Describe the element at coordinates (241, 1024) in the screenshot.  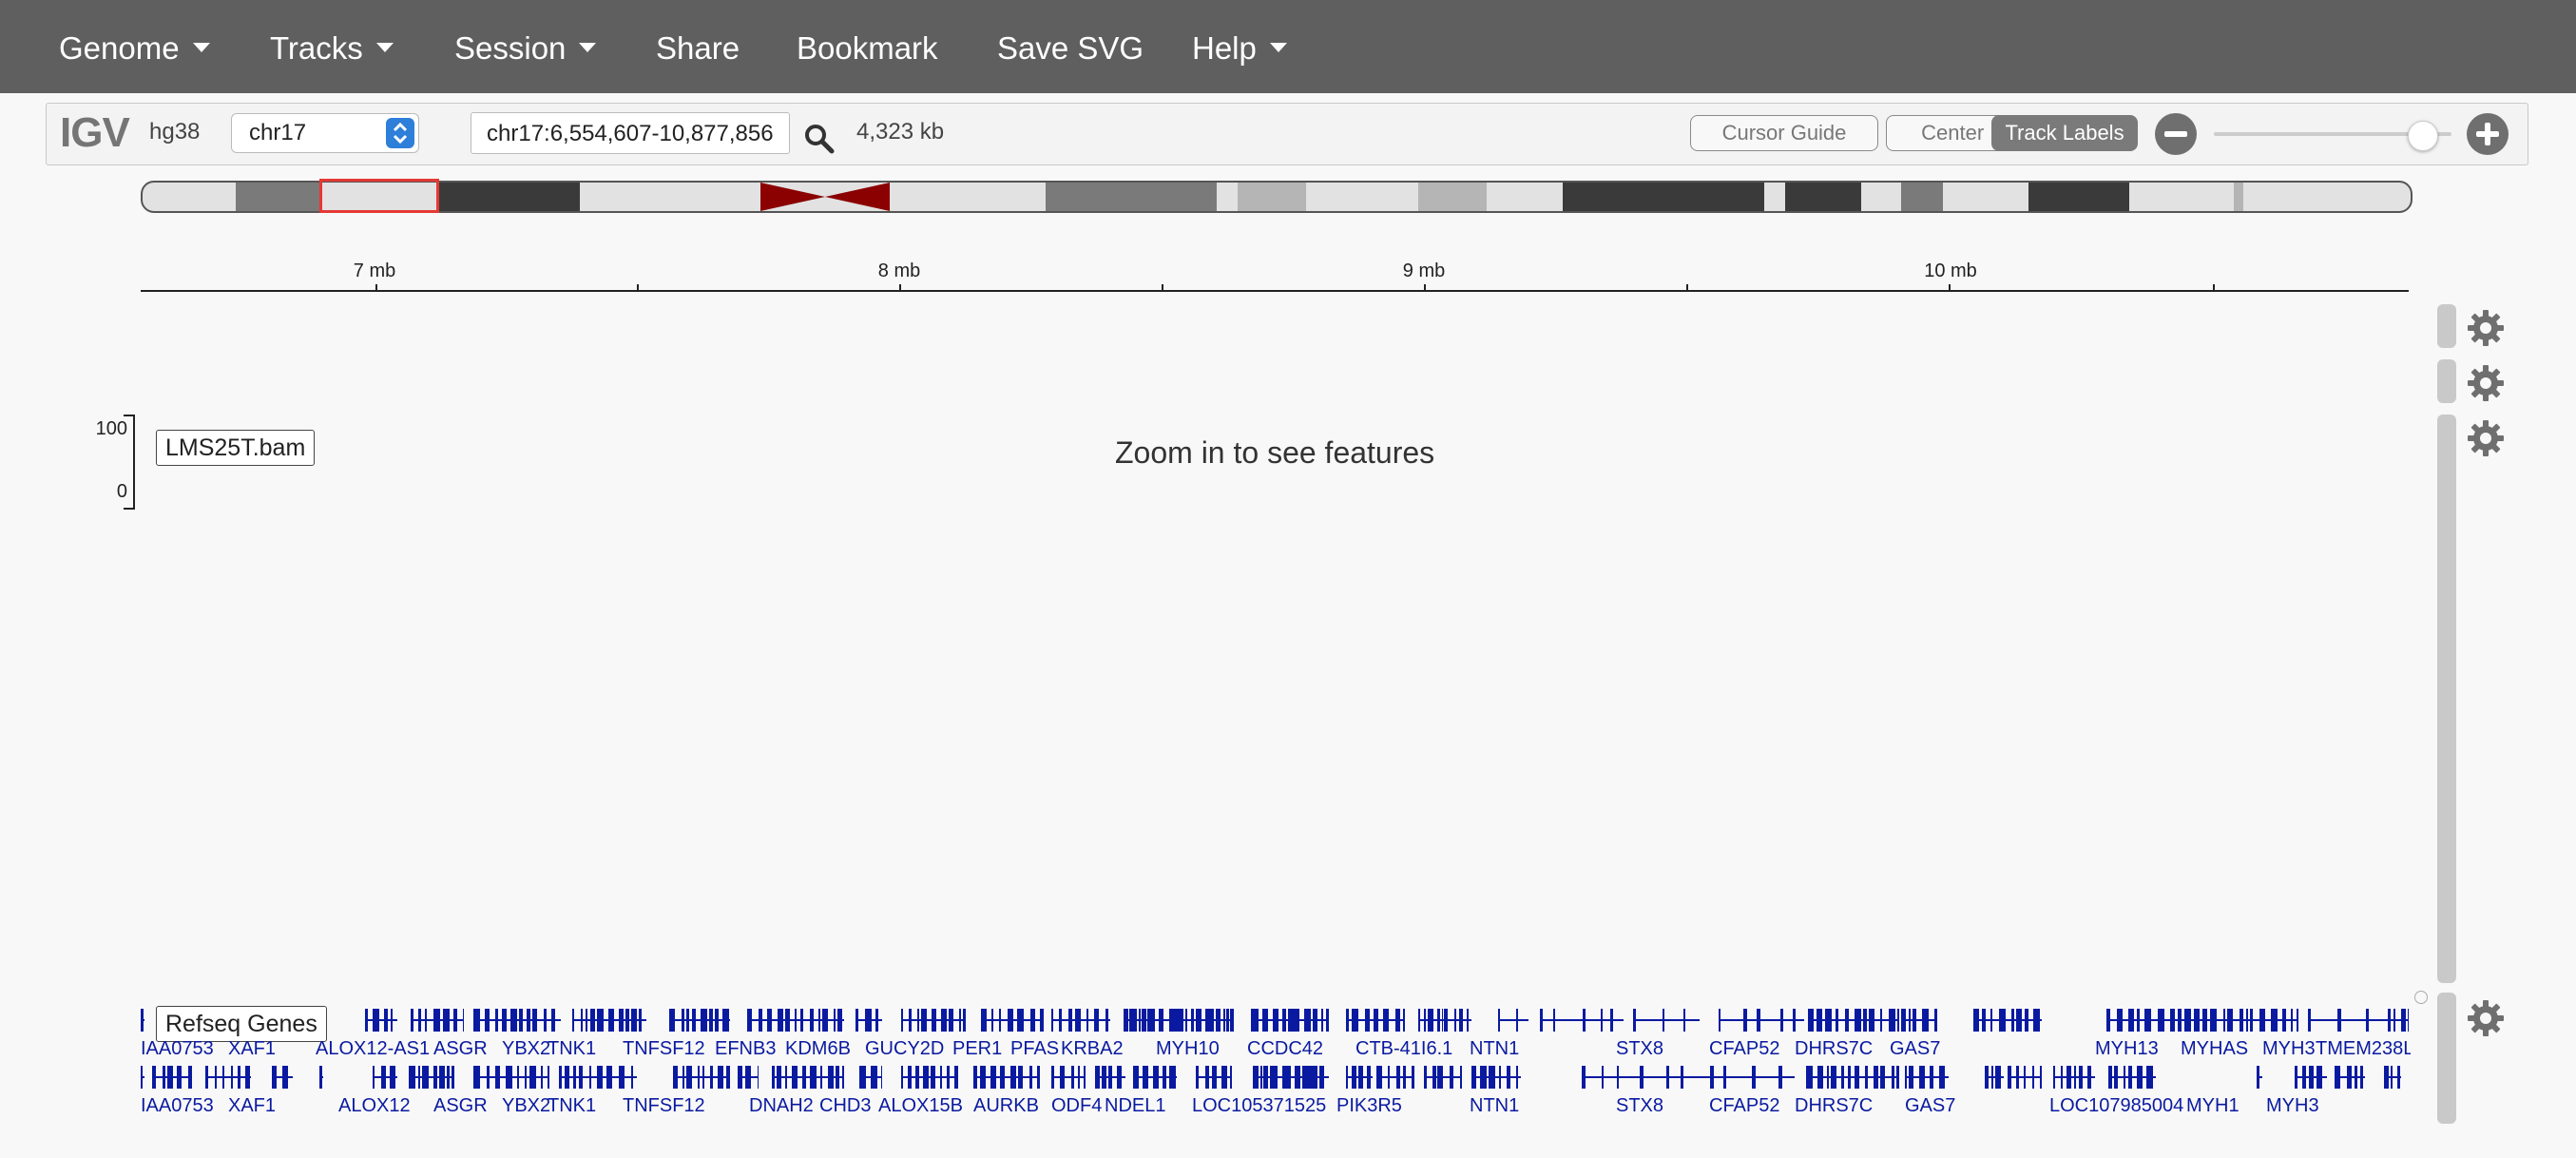
I see `track-label-refseq: Refseq Genes` at that location.